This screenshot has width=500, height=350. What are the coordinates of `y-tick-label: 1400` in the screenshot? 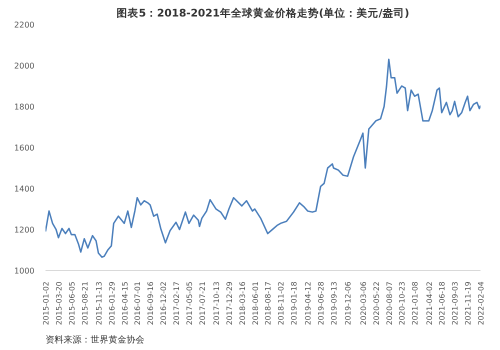 It's located at (24, 189).